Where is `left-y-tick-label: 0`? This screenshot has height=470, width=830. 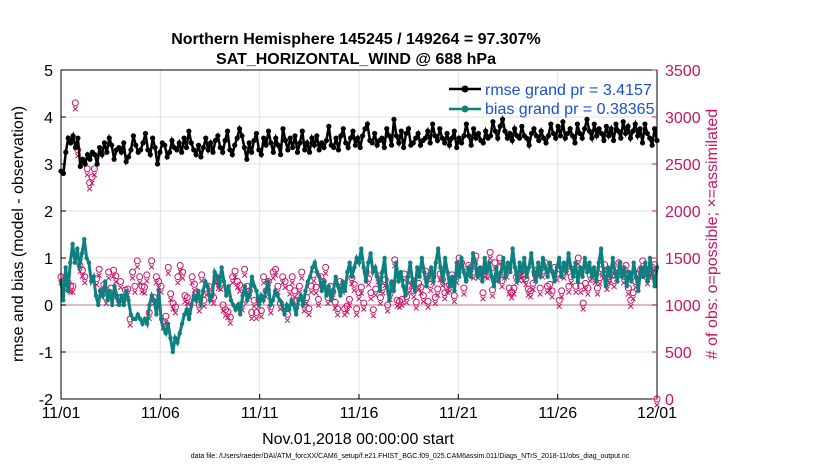
left-y-tick-label: 0 is located at coordinates (48, 306).